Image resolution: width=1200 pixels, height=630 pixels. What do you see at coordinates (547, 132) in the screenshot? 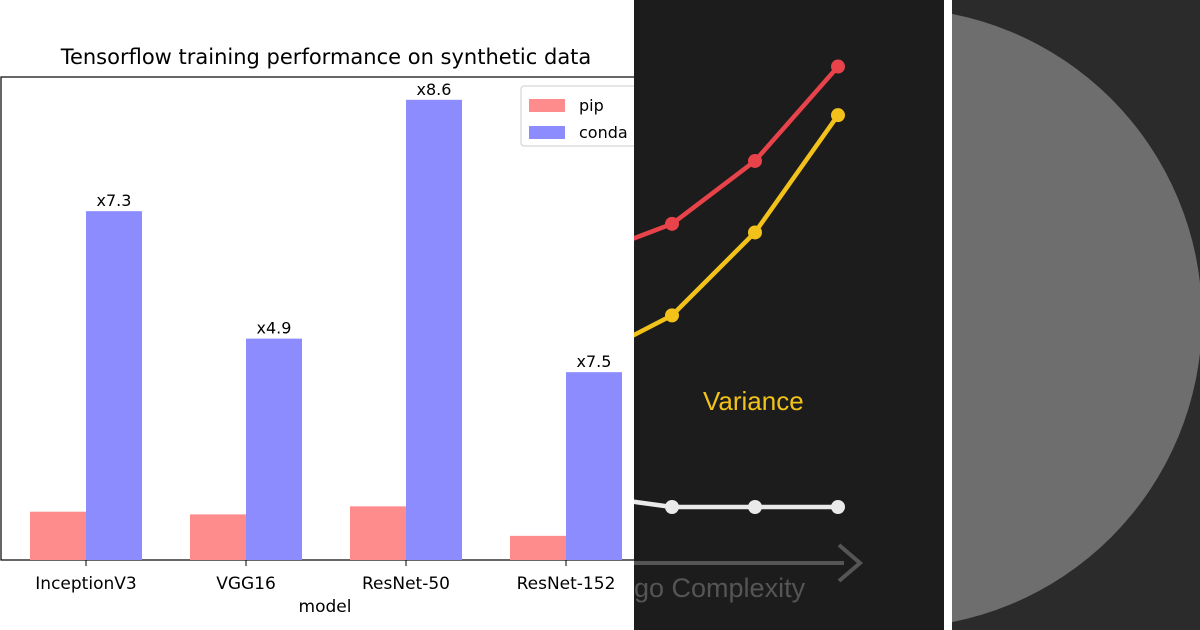
I see `conda-legend-swatch` at bounding box center [547, 132].